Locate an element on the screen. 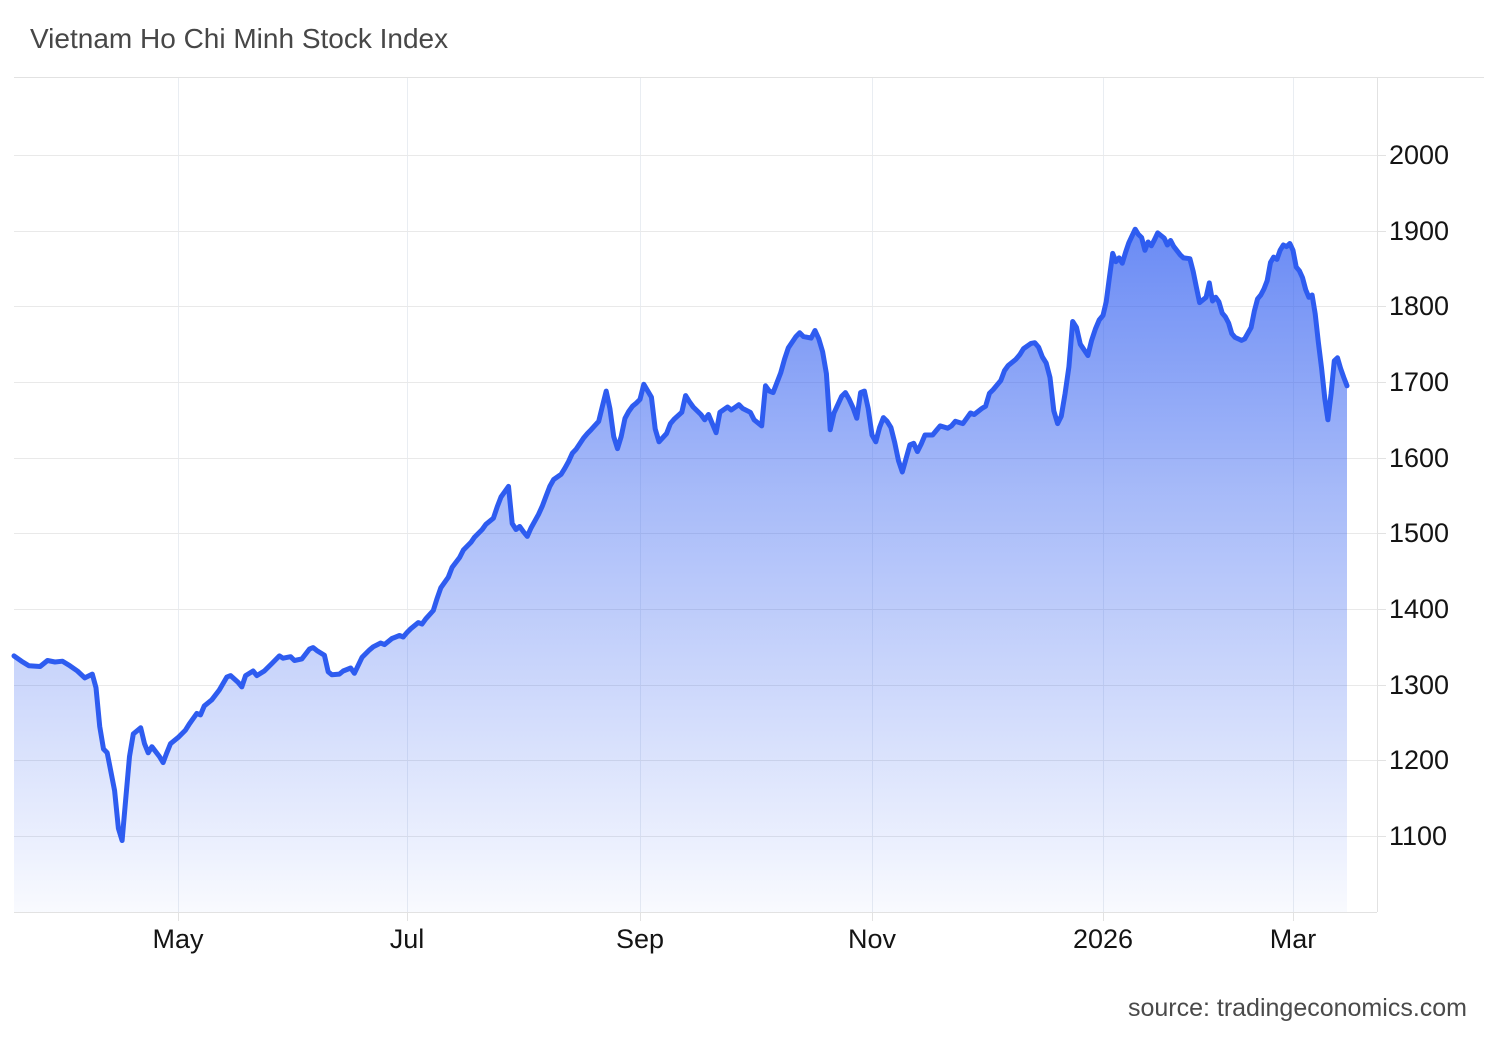  y-axis-label: 2000 is located at coordinates (1419, 155).